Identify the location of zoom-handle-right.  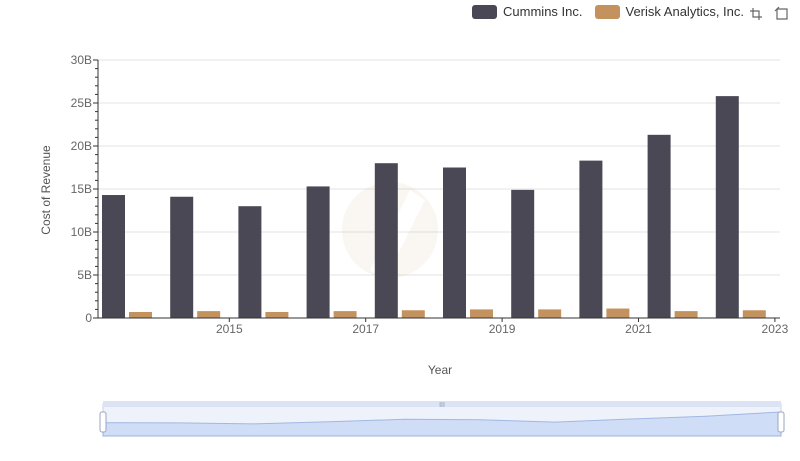
(781, 422).